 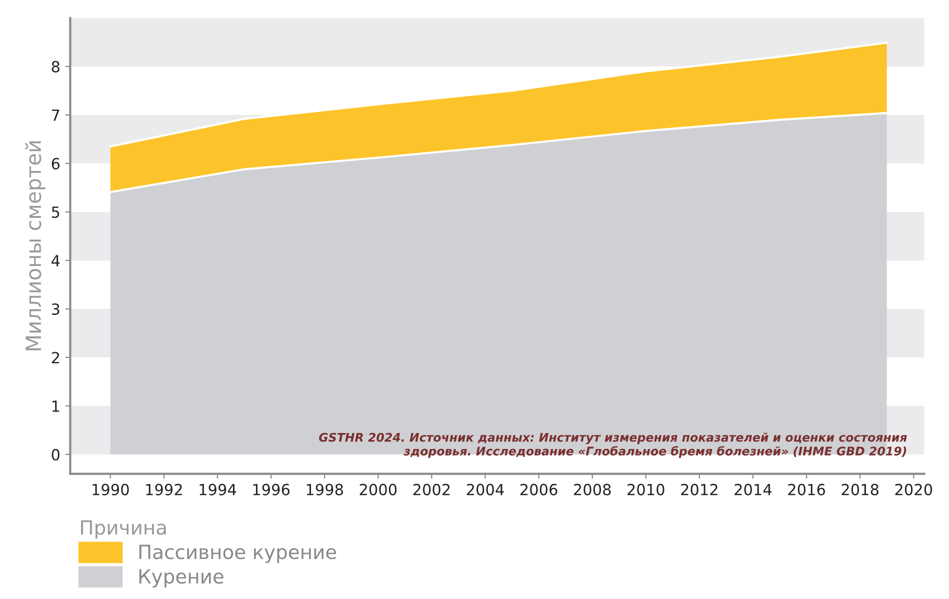 I want to click on x-tick-label: 2016, so click(x=806, y=490).